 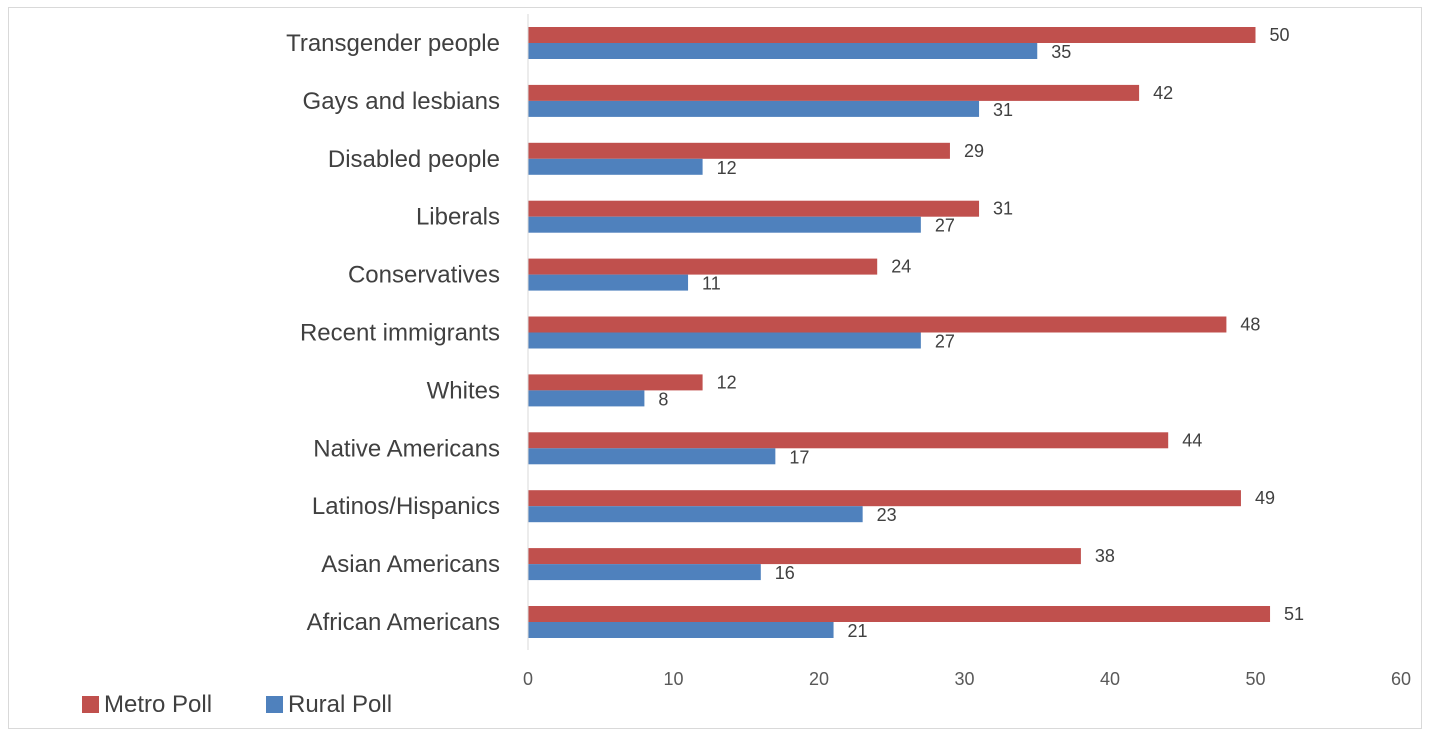 I want to click on bar-metro-poll-disabled-people, so click(x=739, y=150).